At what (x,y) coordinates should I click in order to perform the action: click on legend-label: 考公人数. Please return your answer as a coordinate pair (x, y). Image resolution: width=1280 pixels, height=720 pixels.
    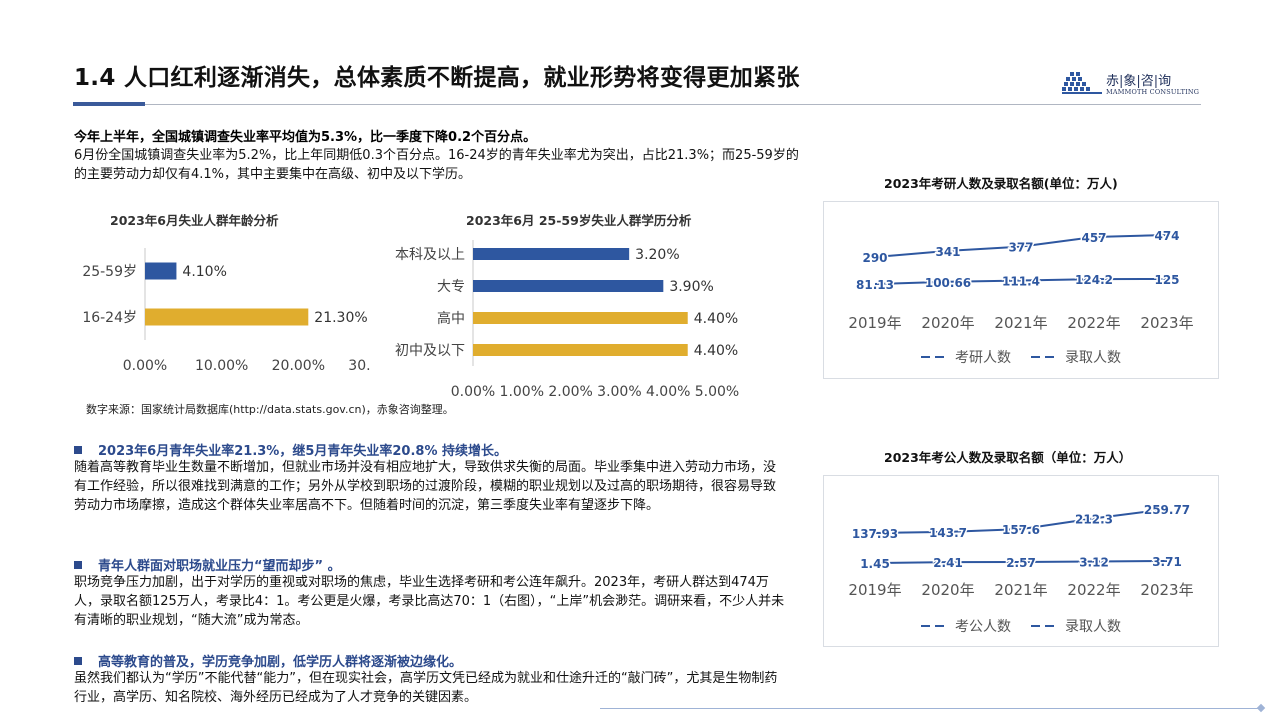
    Looking at the image, I should click on (983, 627).